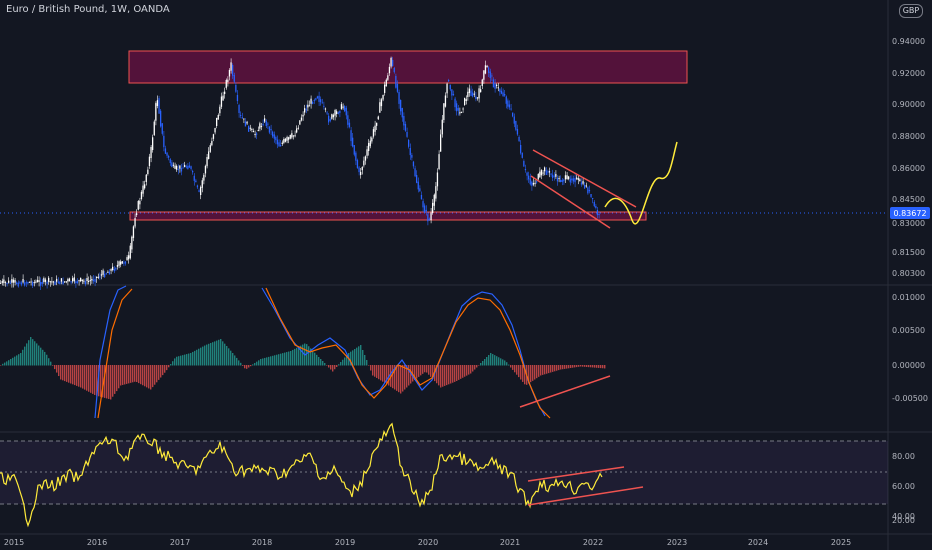  Describe the element at coordinates (641, 183) in the screenshot. I see `projection-path` at that location.